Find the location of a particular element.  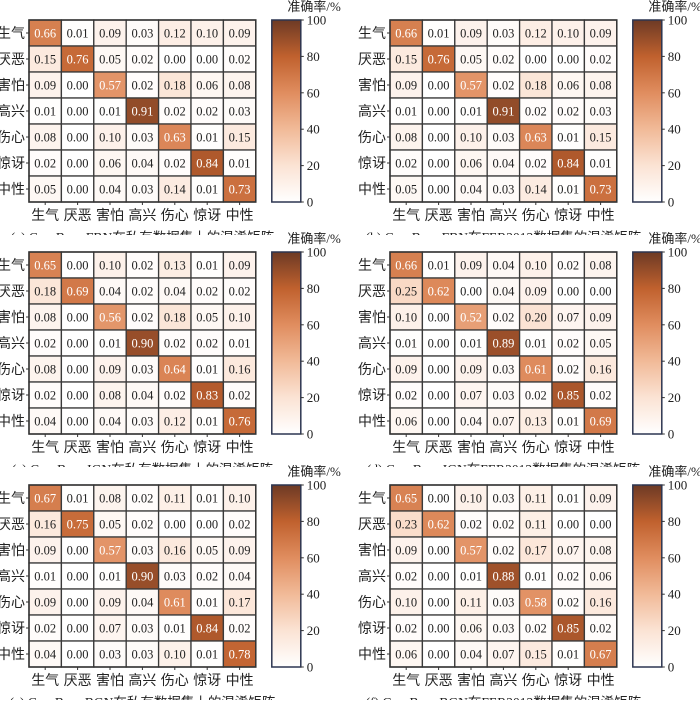

row-label: 高兴 is located at coordinates (372, 111).